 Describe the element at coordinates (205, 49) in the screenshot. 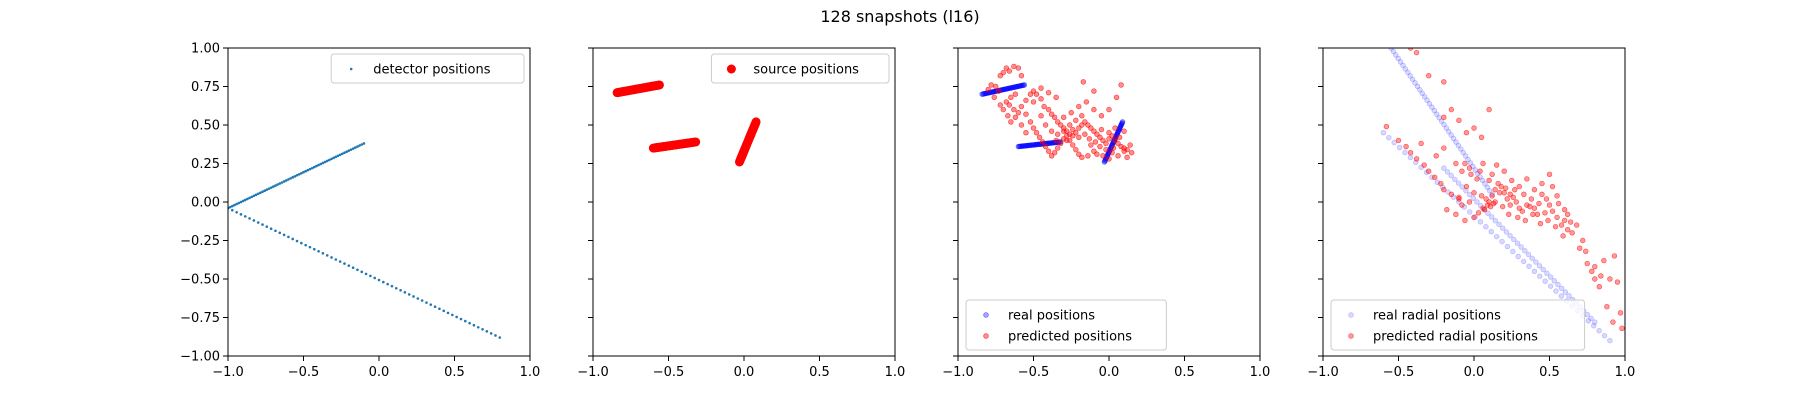

I see `y-tick-label: 1.00` at that location.